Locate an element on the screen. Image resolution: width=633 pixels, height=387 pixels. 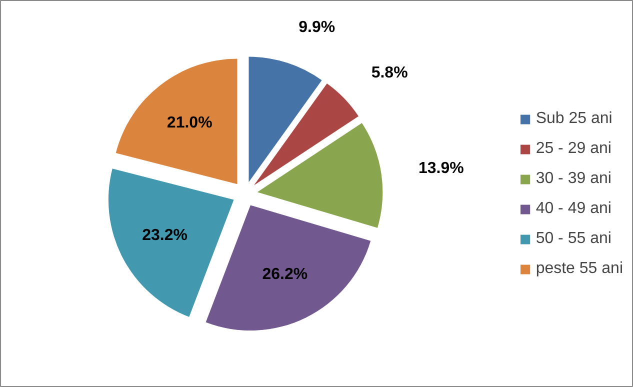
data-label: 21.0% is located at coordinates (189, 123).